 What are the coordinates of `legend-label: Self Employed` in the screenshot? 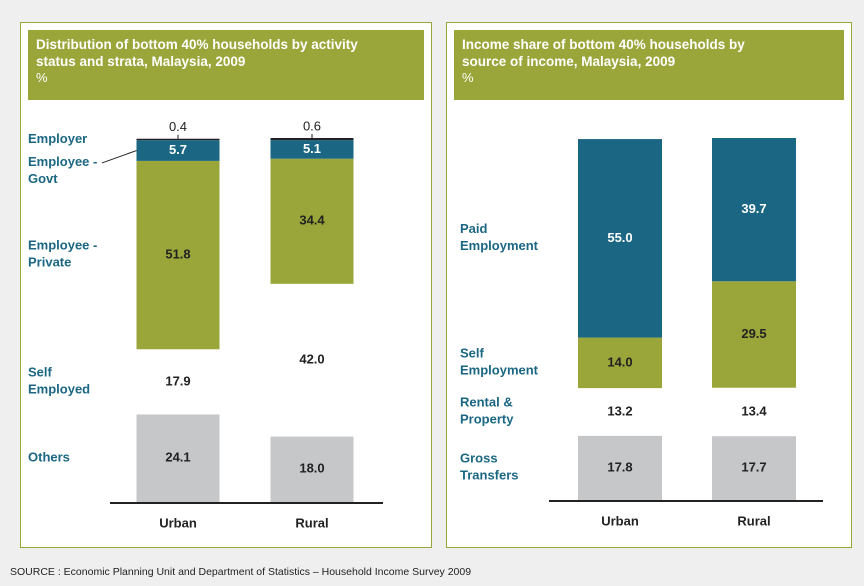 It's located at (59, 381).